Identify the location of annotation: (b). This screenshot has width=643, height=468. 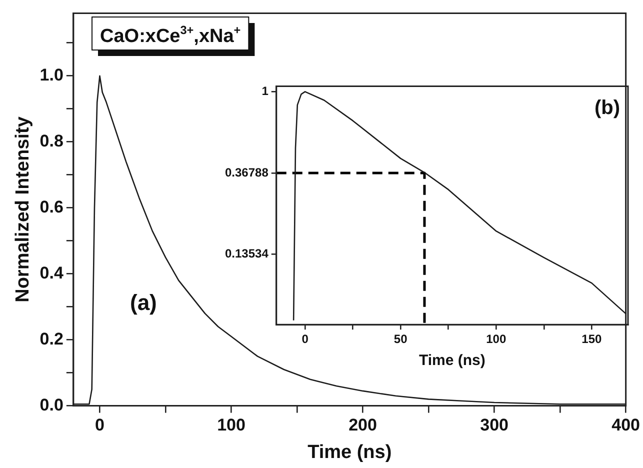
(607, 108).